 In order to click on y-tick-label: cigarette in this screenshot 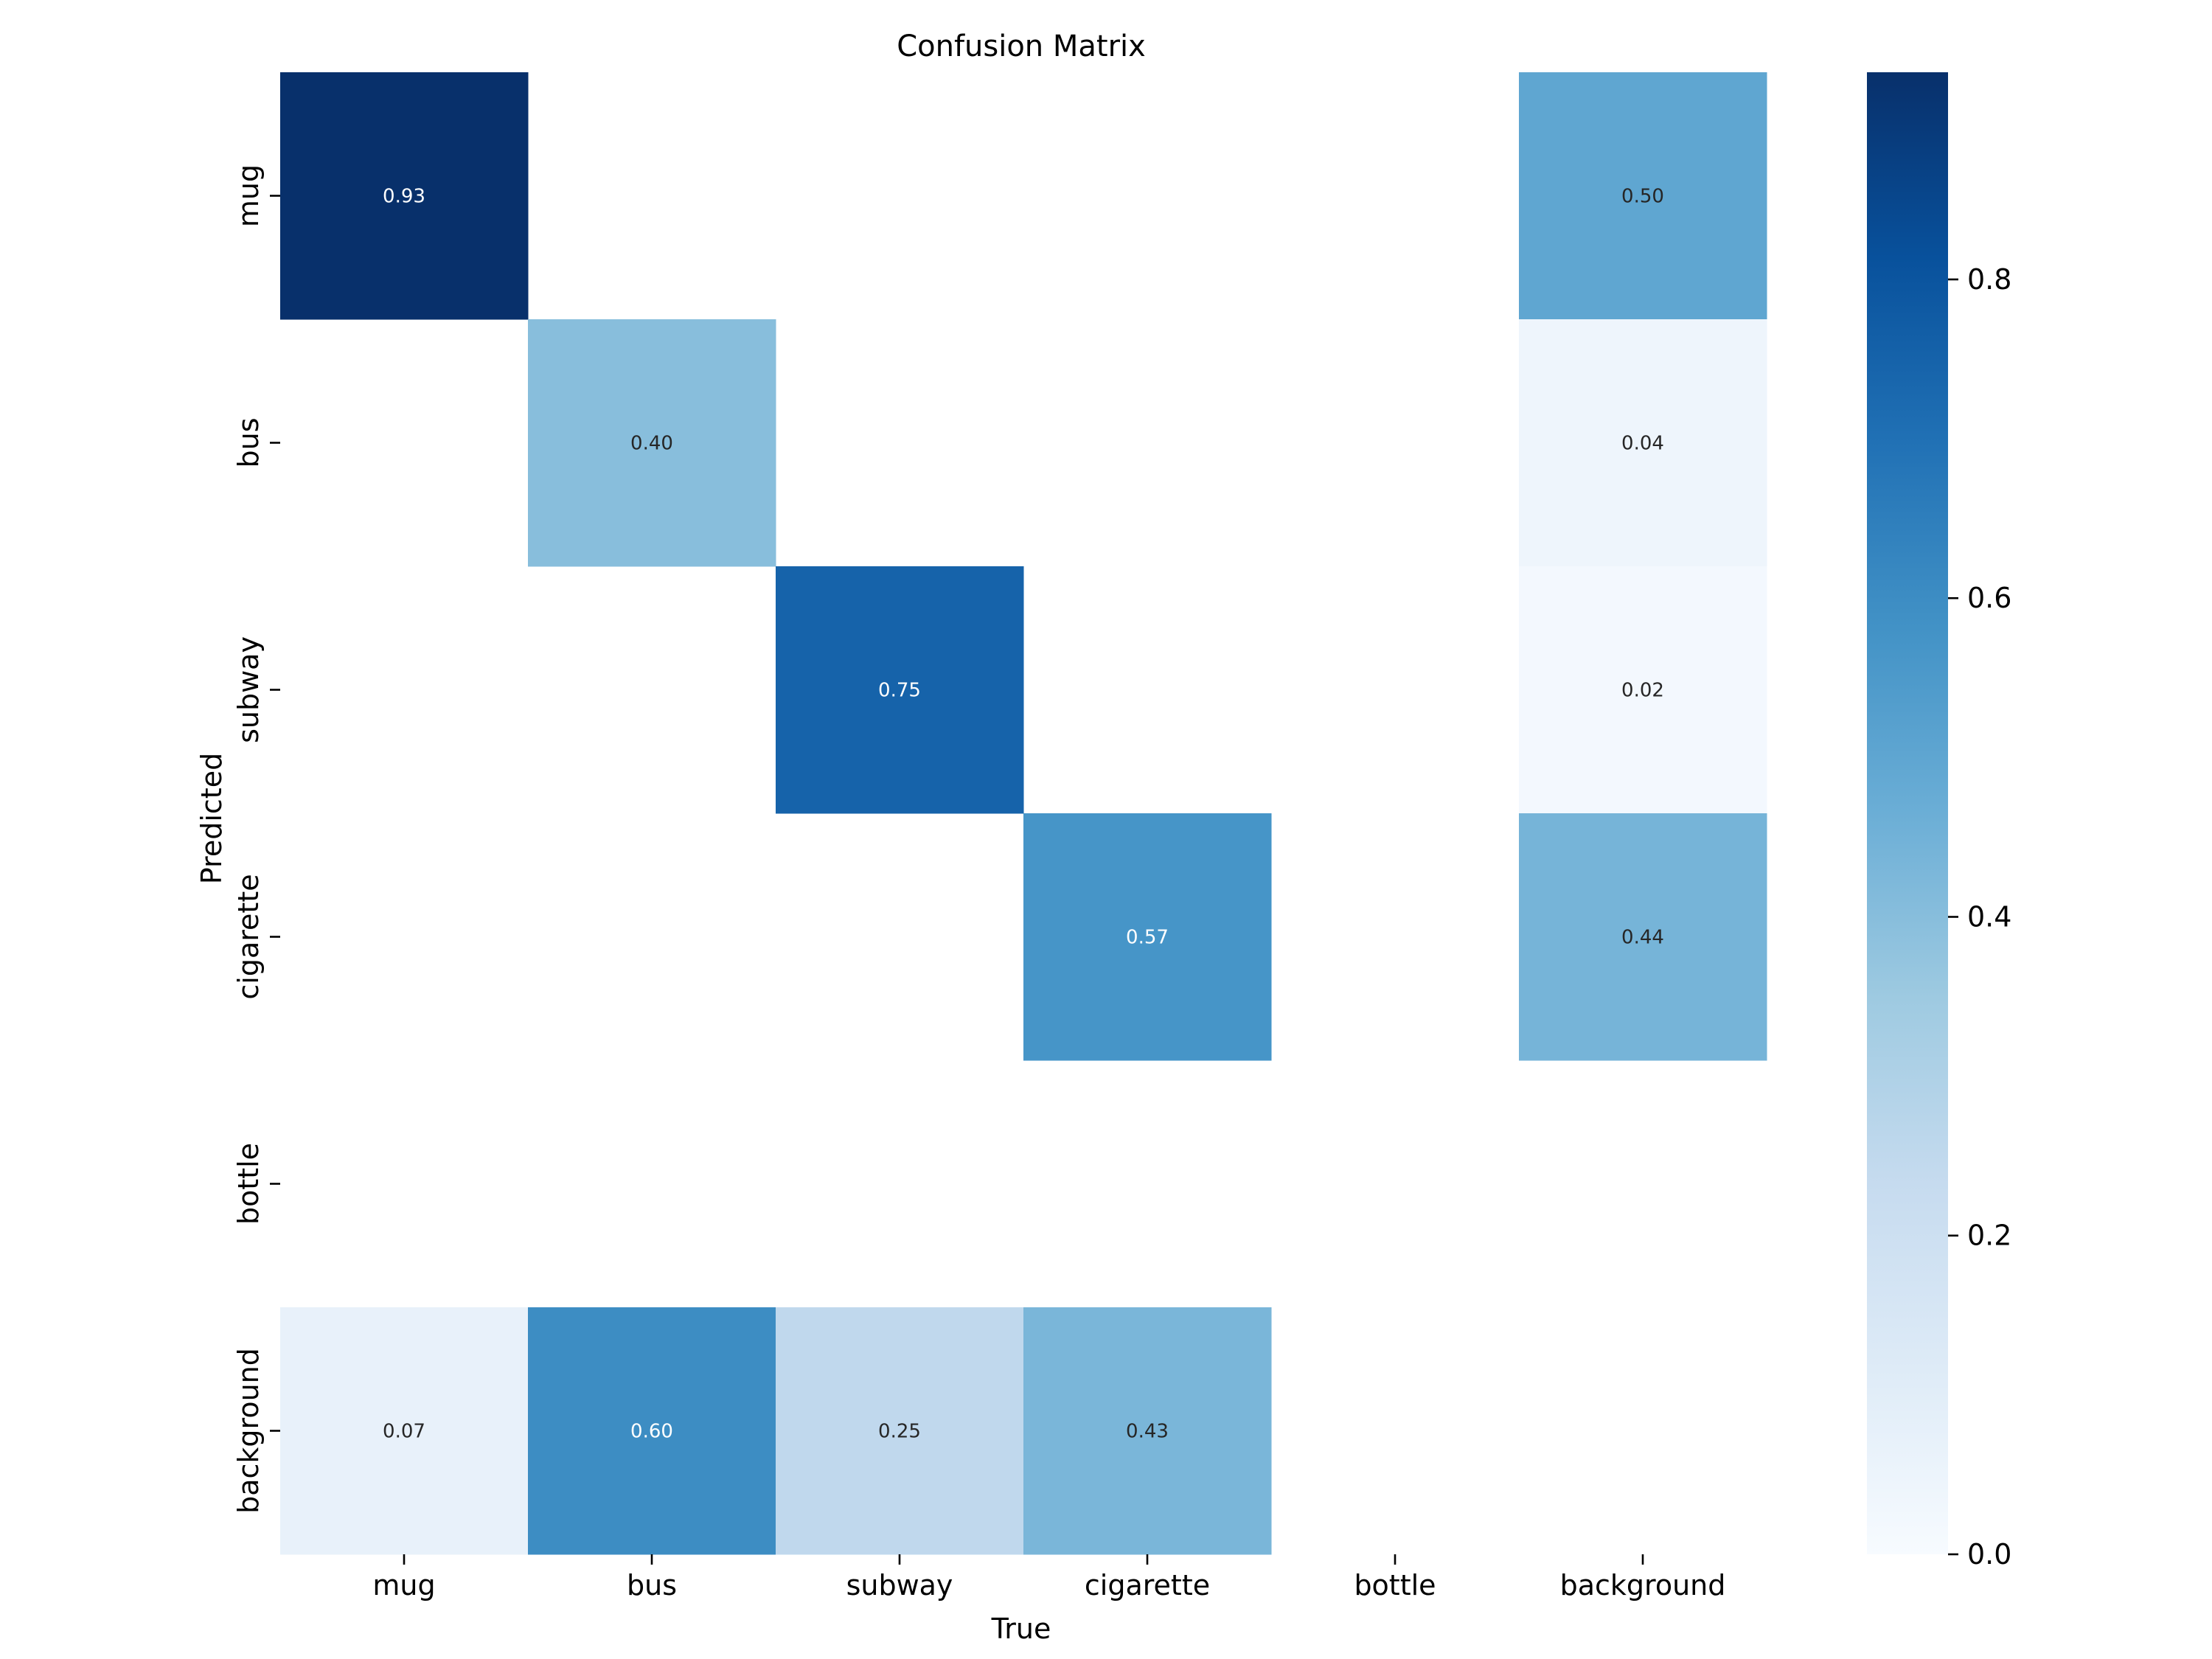, I will do `click(248, 936)`.